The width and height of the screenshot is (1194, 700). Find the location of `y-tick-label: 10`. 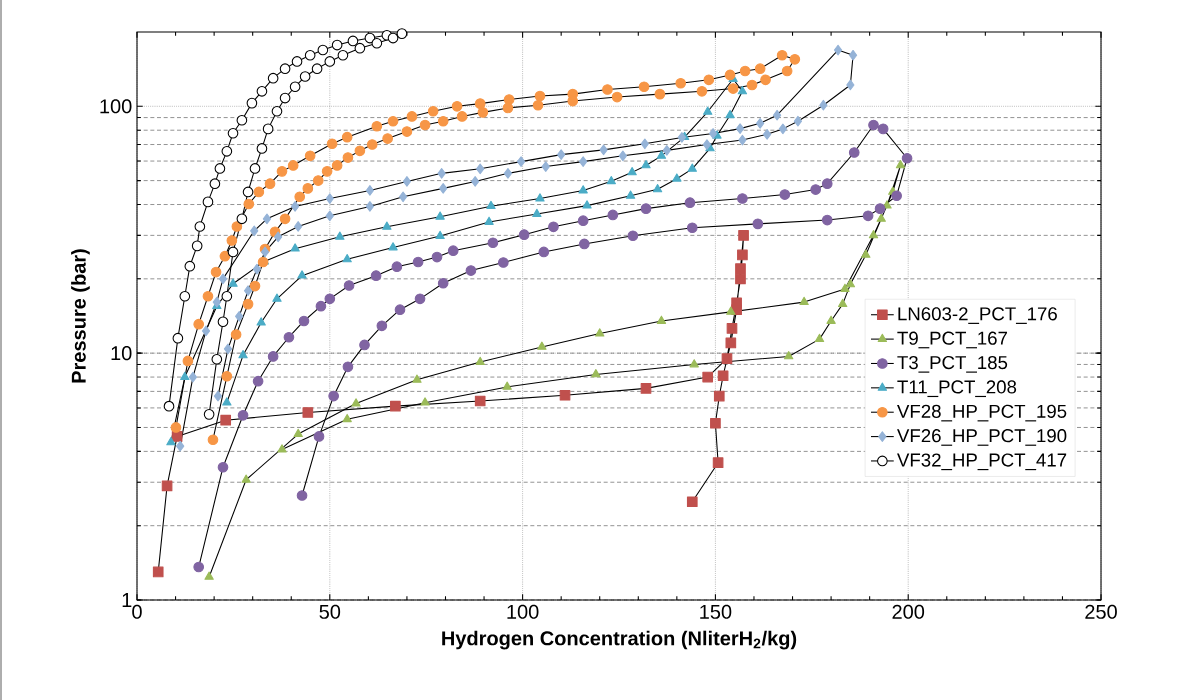

y-tick-label: 10 is located at coordinates (121, 353).